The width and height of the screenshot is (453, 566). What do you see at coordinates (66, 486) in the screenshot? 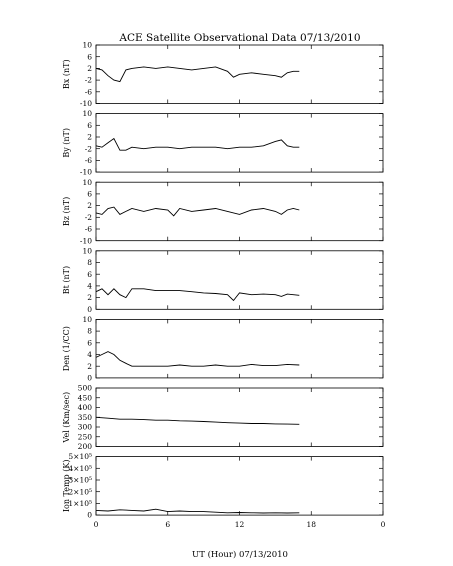
I see `y-axis-label-7: Ion Temp (K)` at bounding box center [66, 486].